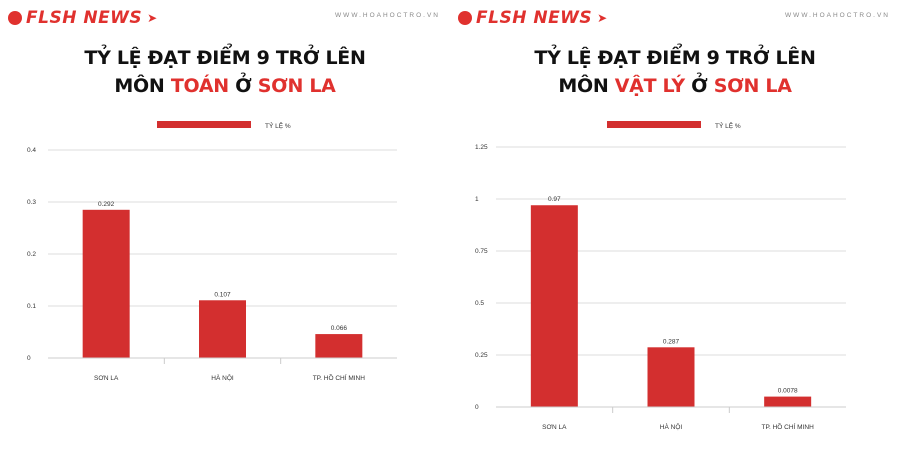 Image resolution: width=900 pixels, height=450 pixels. What do you see at coordinates (31, 150) in the screenshot?
I see `y-tick-label: 0.4` at bounding box center [31, 150].